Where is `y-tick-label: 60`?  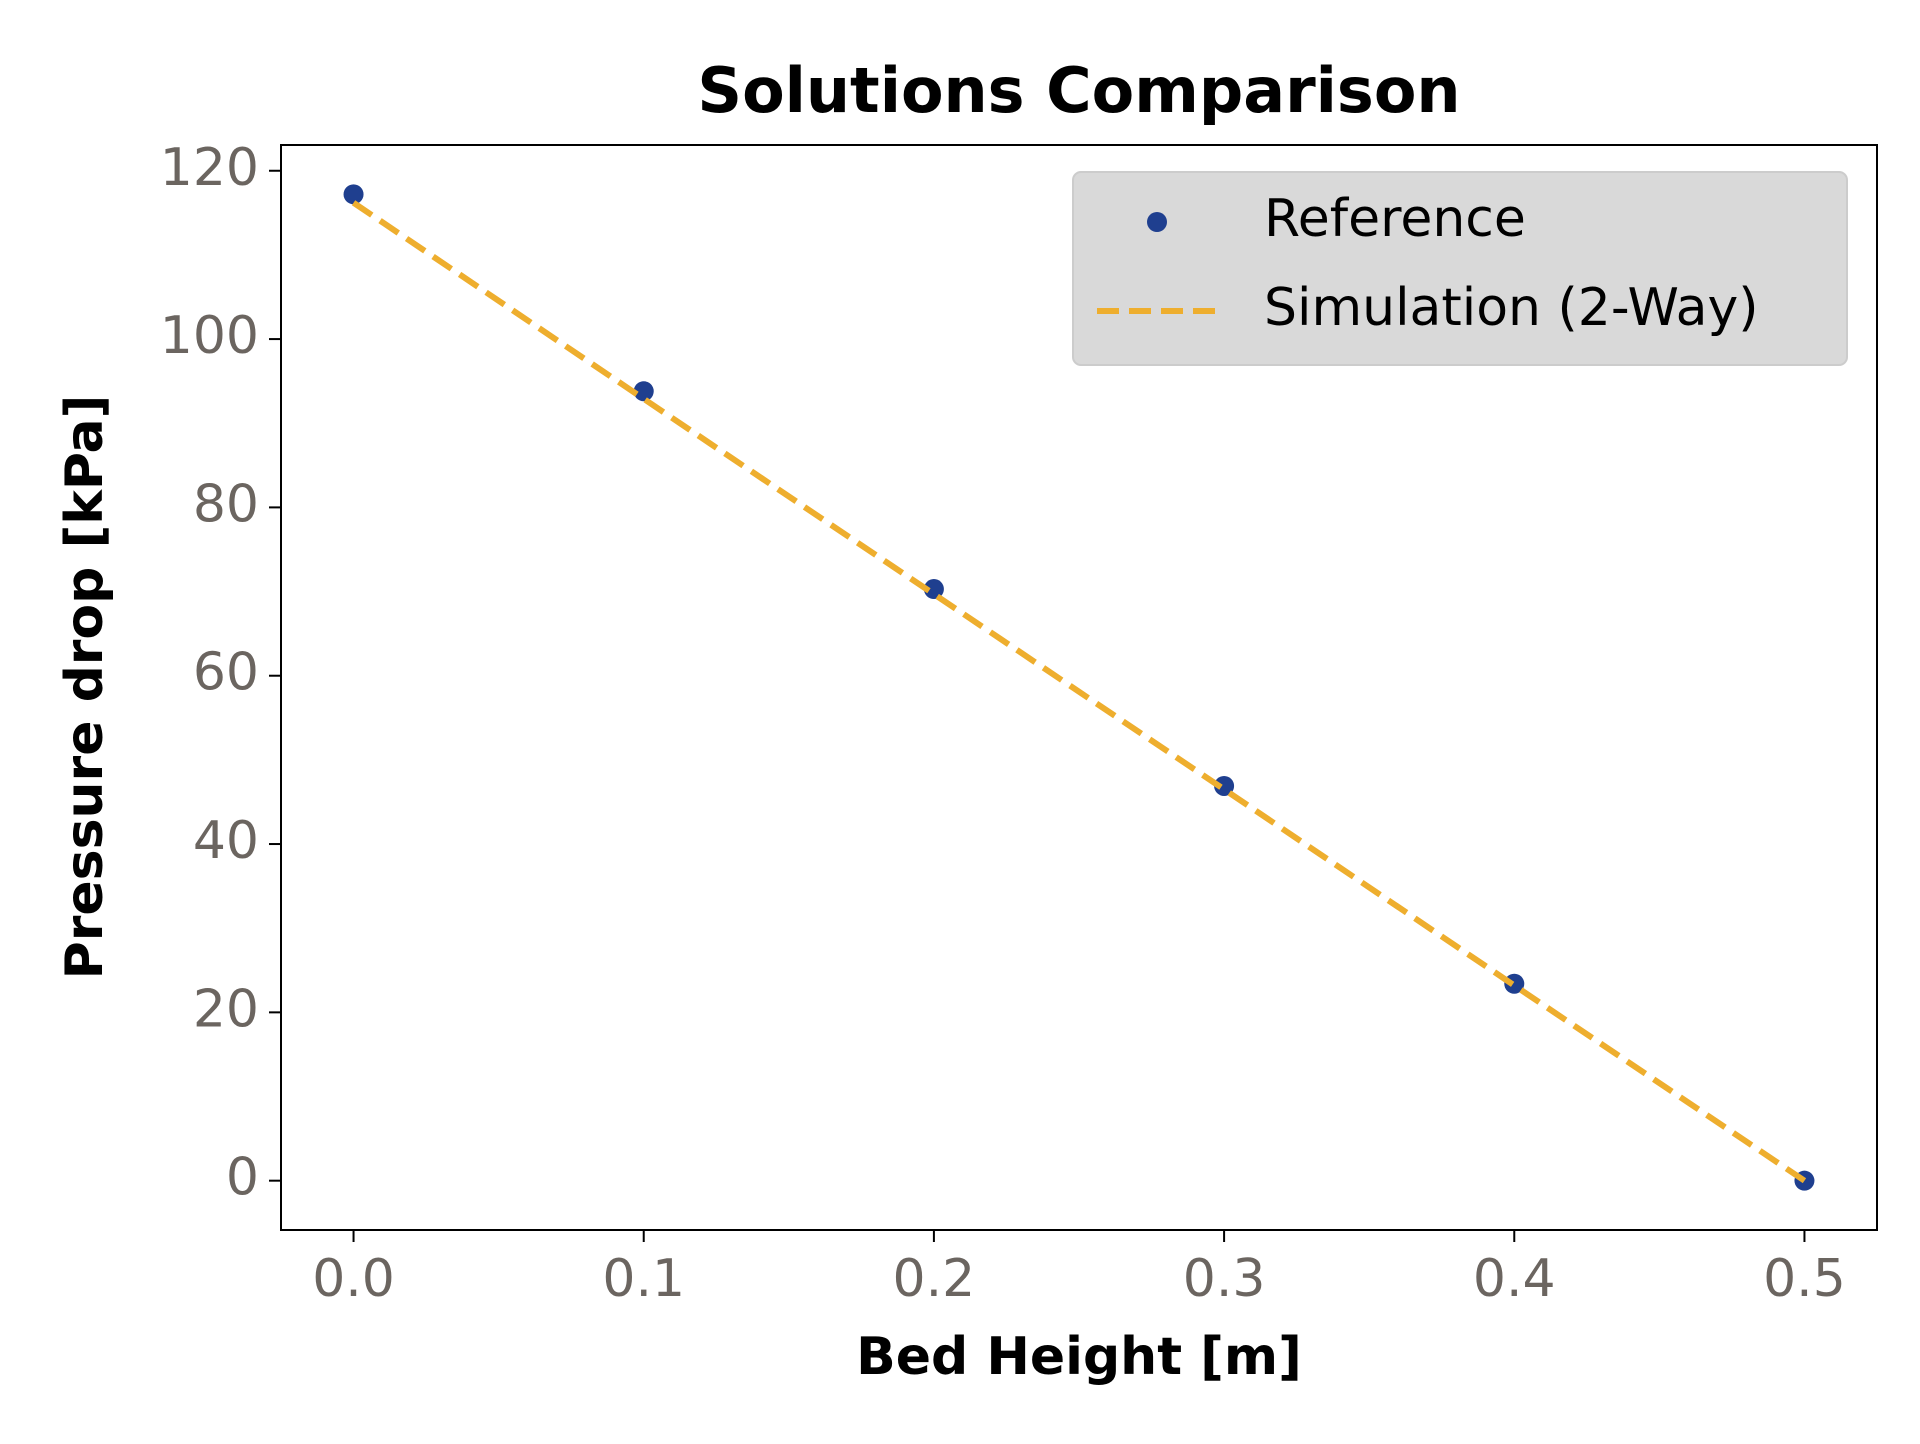 y-tick-label: 60 is located at coordinates (226, 673).